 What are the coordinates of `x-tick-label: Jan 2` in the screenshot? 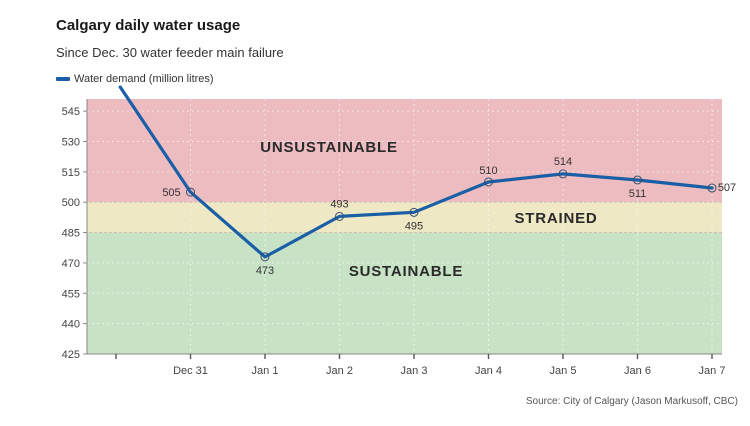 It's located at (339, 371).